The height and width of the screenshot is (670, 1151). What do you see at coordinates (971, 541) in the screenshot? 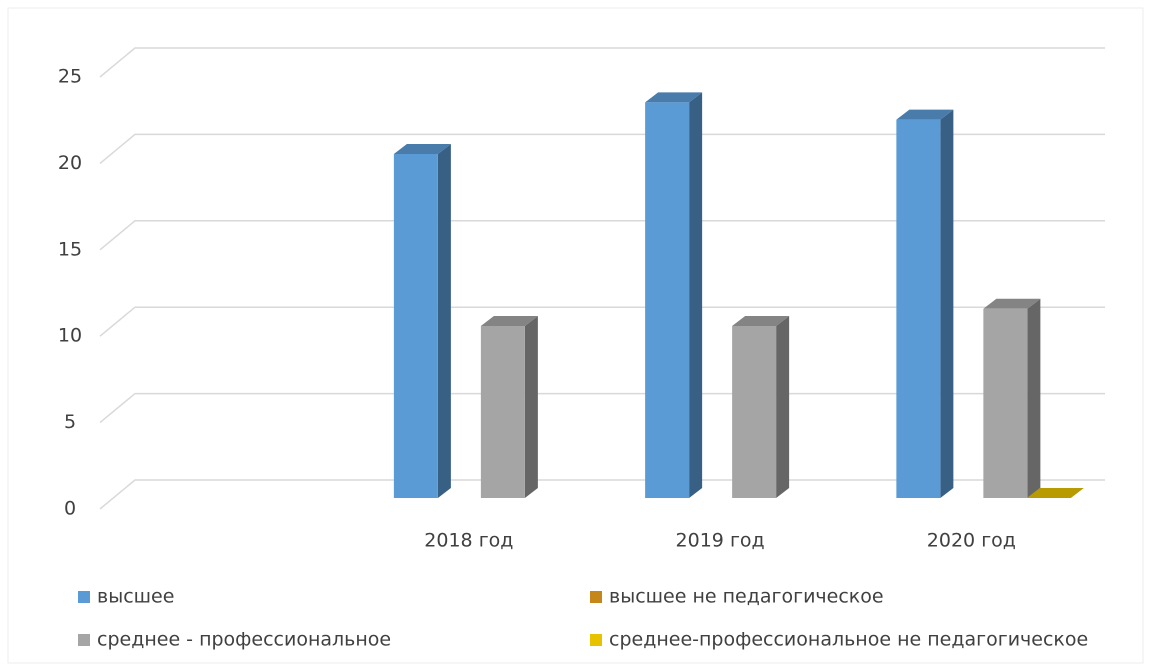
I see `x-tick-label: 2020 год` at bounding box center [971, 541].